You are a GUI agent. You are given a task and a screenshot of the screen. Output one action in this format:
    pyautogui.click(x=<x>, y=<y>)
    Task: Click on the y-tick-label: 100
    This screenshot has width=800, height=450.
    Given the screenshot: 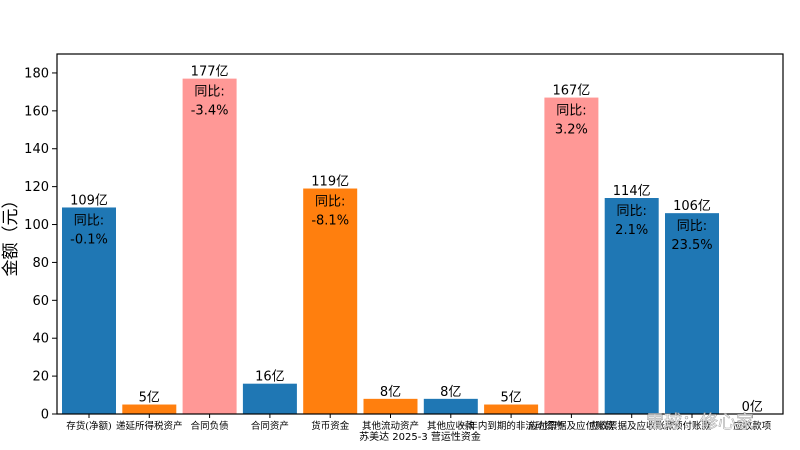 What is the action you would take?
    pyautogui.click(x=36, y=225)
    